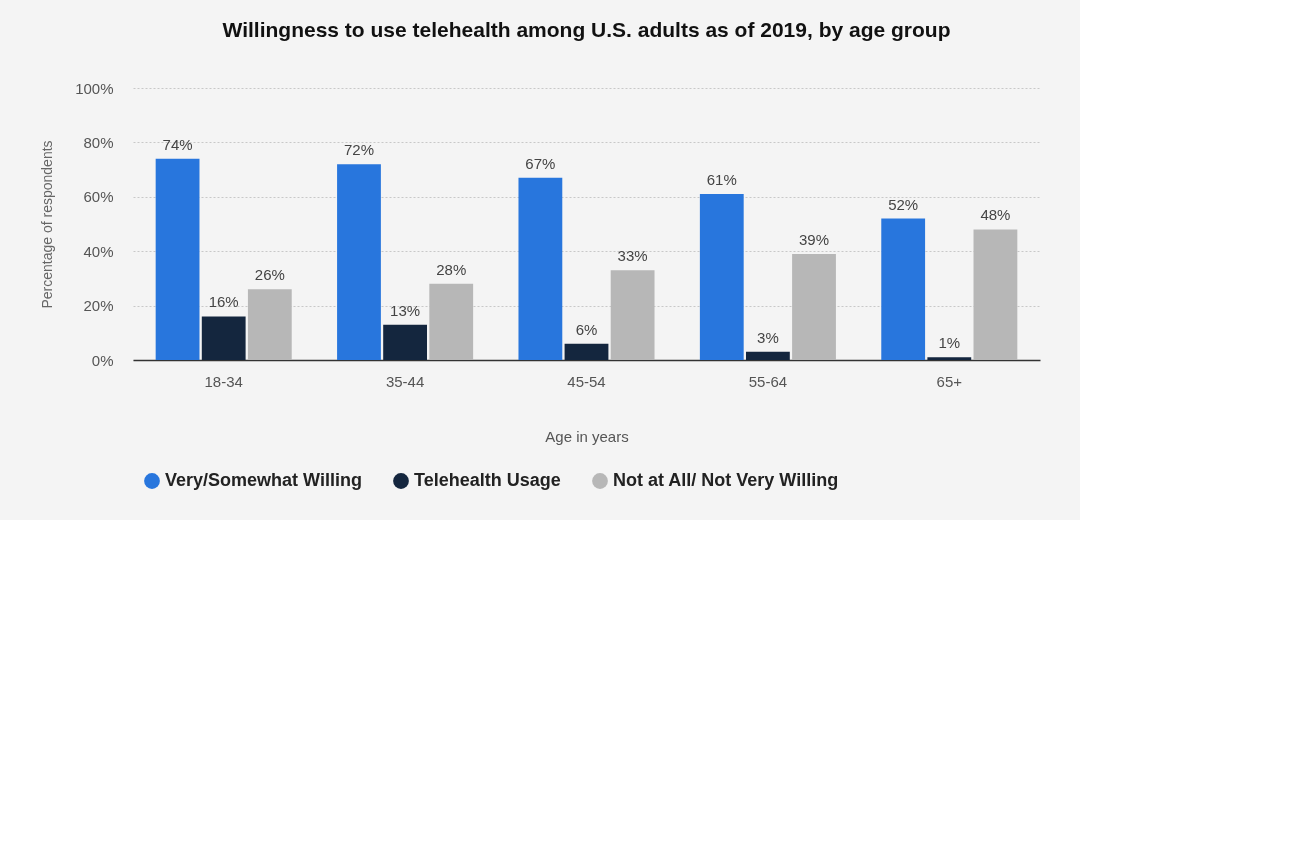 Image resolution: width=1299 pixels, height=843 pixels. Describe the element at coordinates (269, 275) in the screenshot. I see `data-label: 26%` at that location.